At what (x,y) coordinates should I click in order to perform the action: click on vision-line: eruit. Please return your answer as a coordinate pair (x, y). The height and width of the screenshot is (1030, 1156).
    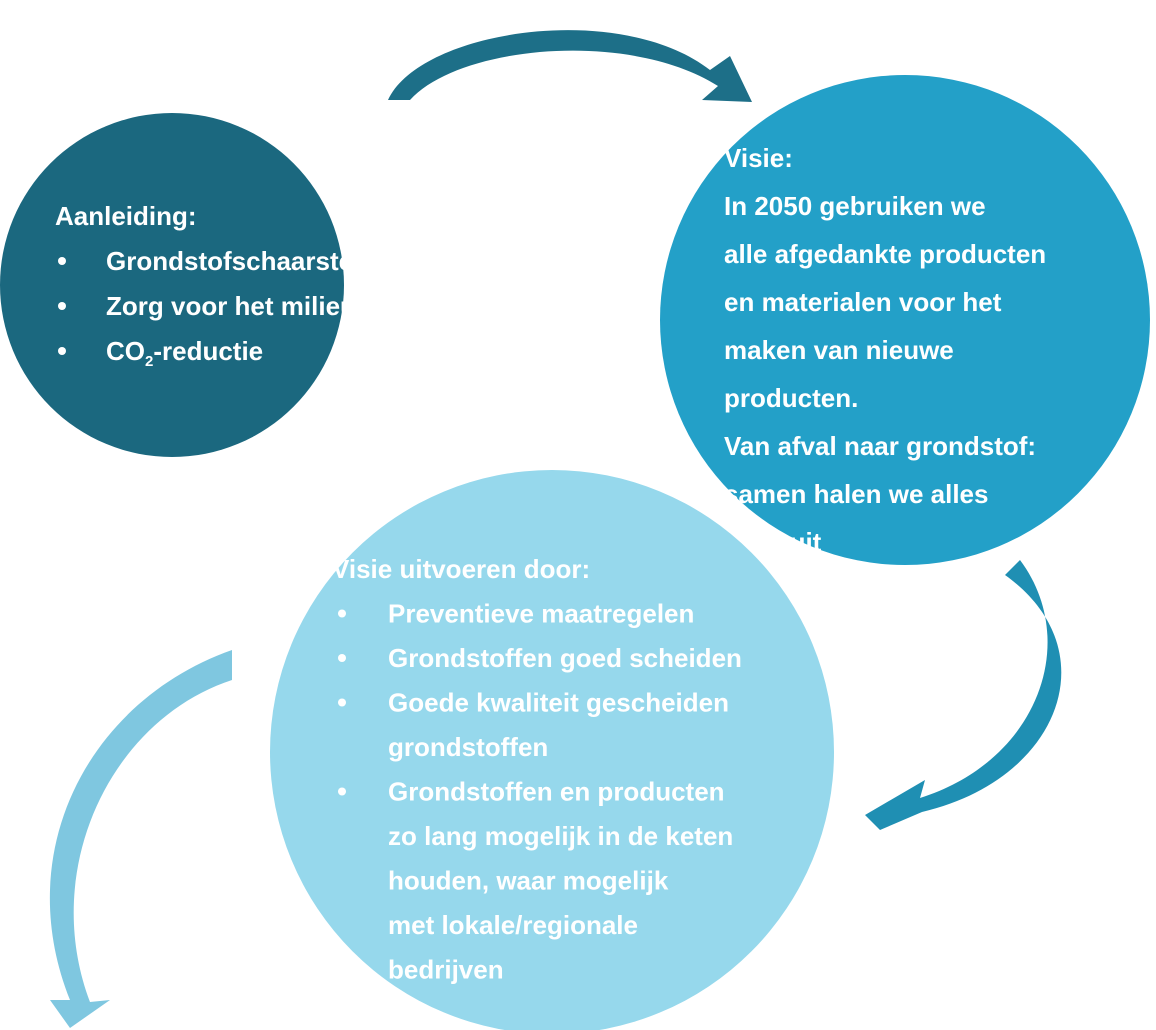
    Looking at the image, I should click on (793, 542).